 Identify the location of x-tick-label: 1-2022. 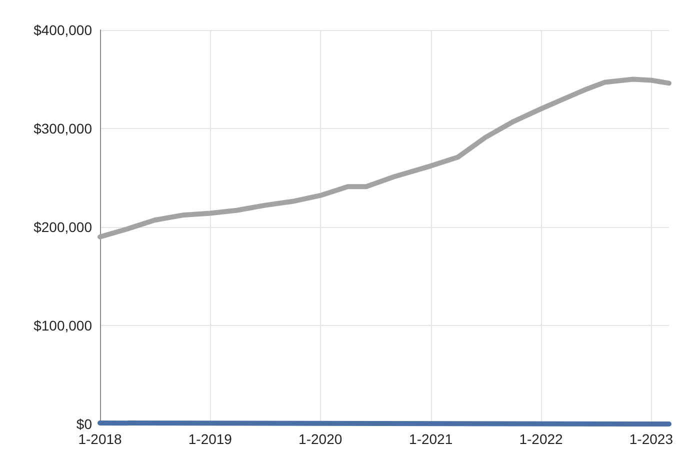
(541, 439).